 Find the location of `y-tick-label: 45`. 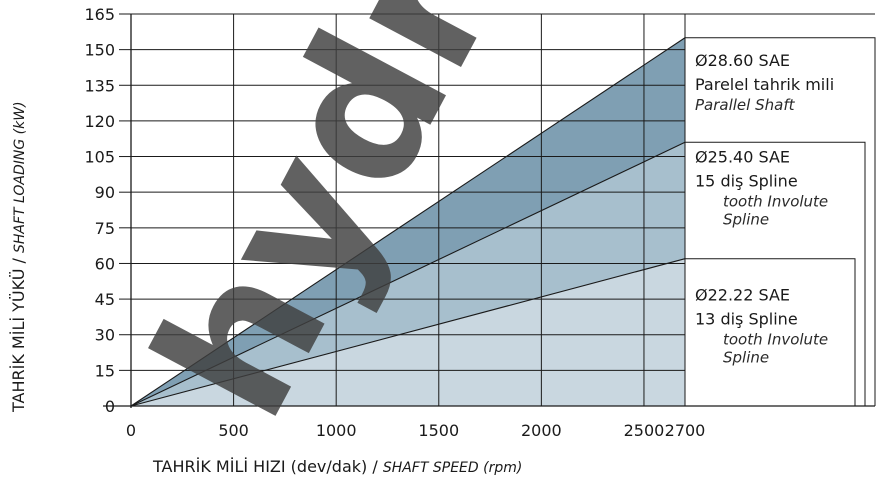

y-tick-label: 45 is located at coordinates (105, 299).